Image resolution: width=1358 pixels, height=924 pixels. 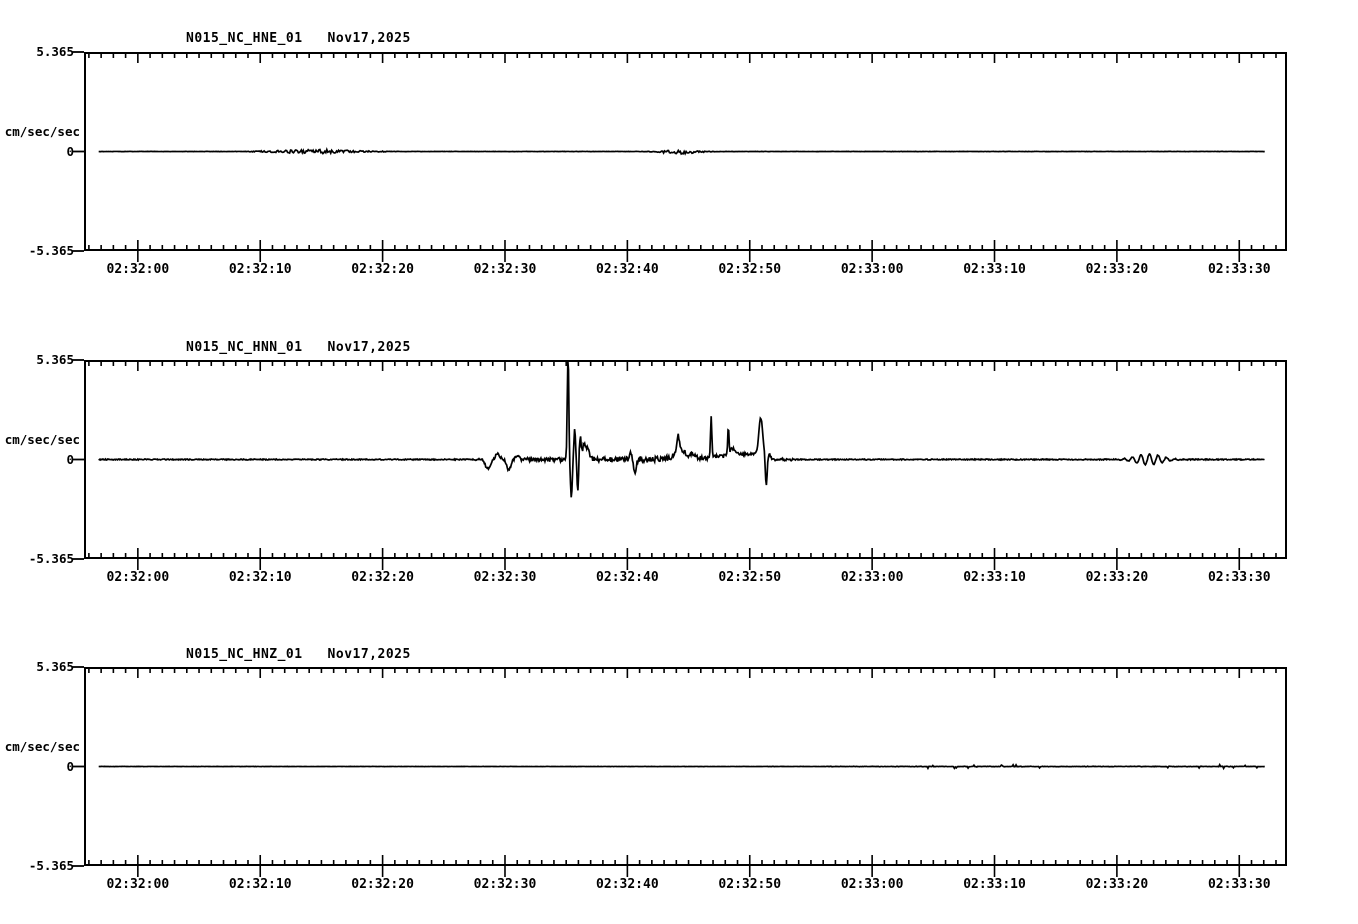 What do you see at coordinates (298, 654) in the screenshot?
I see `panel-title: N015_NC_HNZ_01 Nov17,2025` at bounding box center [298, 654].